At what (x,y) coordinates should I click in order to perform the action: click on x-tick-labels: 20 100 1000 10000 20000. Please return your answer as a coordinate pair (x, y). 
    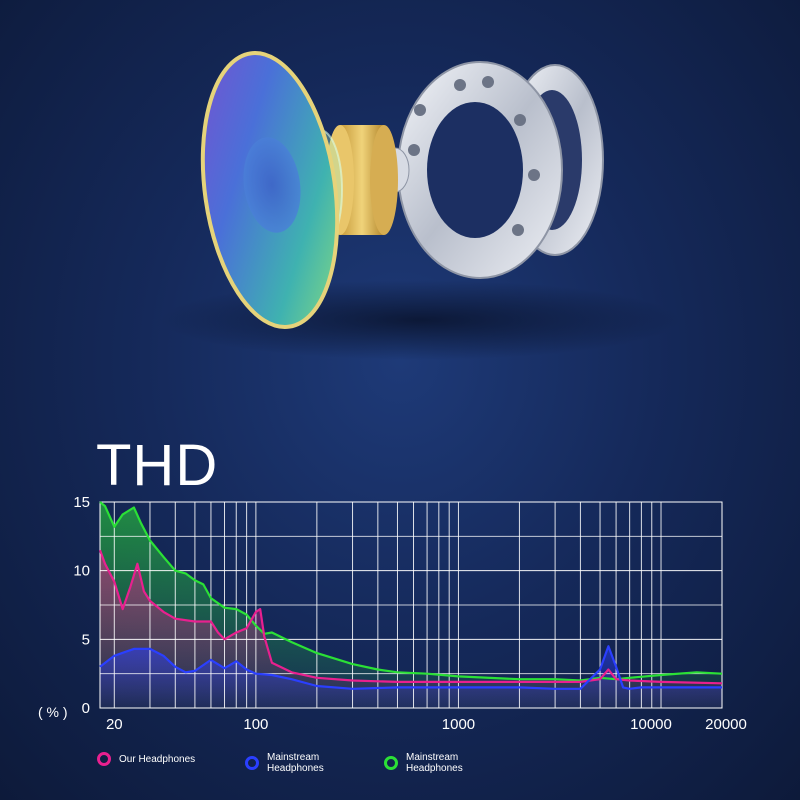
    Looking at the image, I should click on (426, 724).